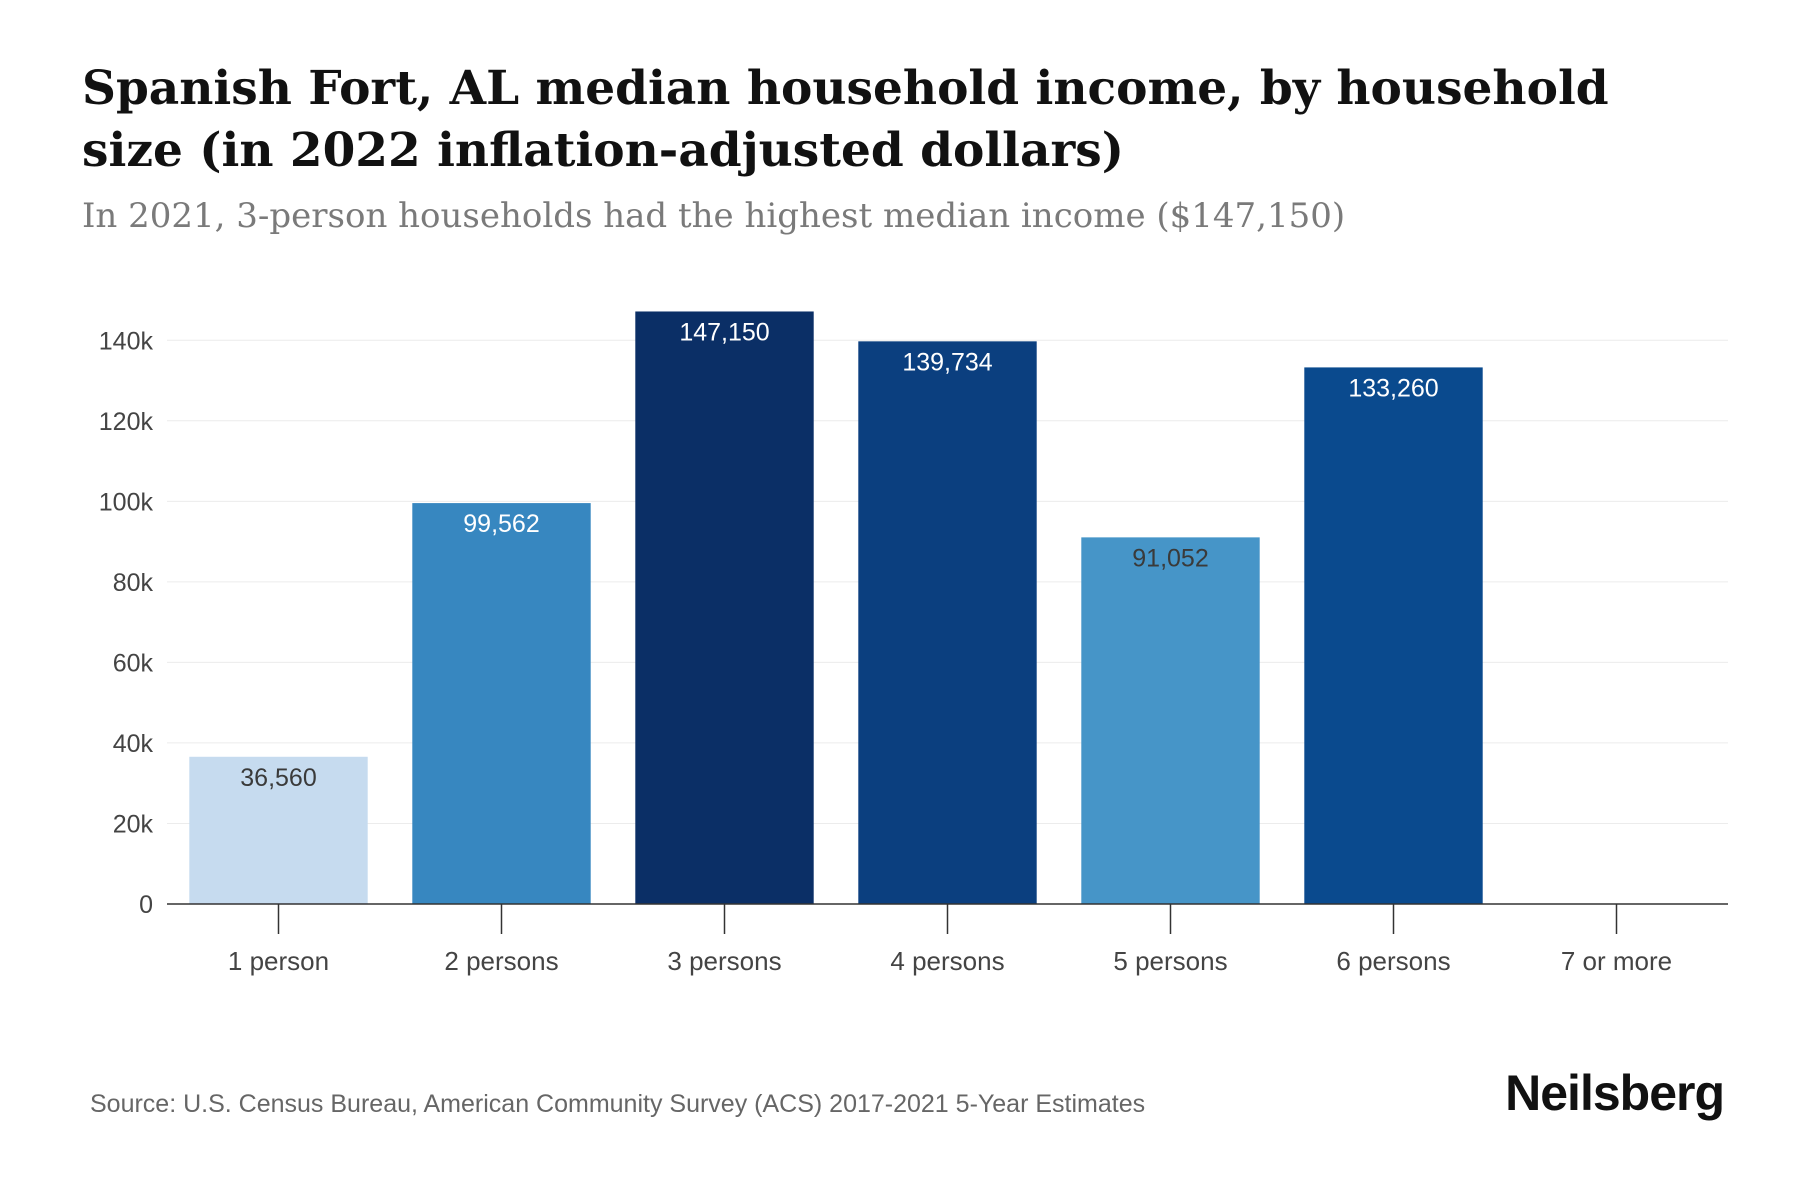  Describe the element at coordinates (1393, 961) in the screenshot. I see `x-tick-label: 6 persons` at that location.